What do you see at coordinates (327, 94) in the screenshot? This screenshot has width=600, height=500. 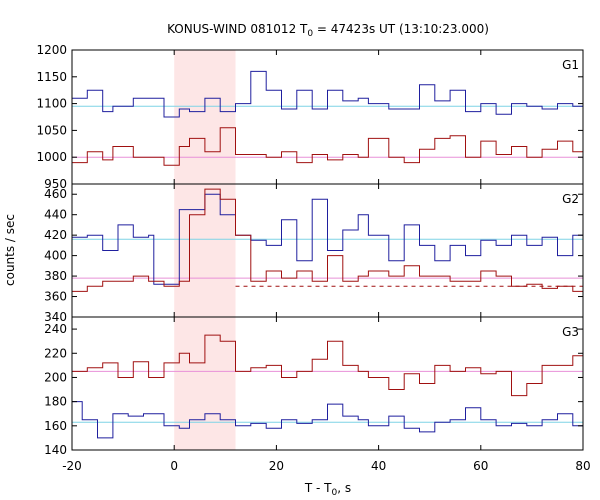 I see `series-blue-g1` at bounding box center [327, 94].